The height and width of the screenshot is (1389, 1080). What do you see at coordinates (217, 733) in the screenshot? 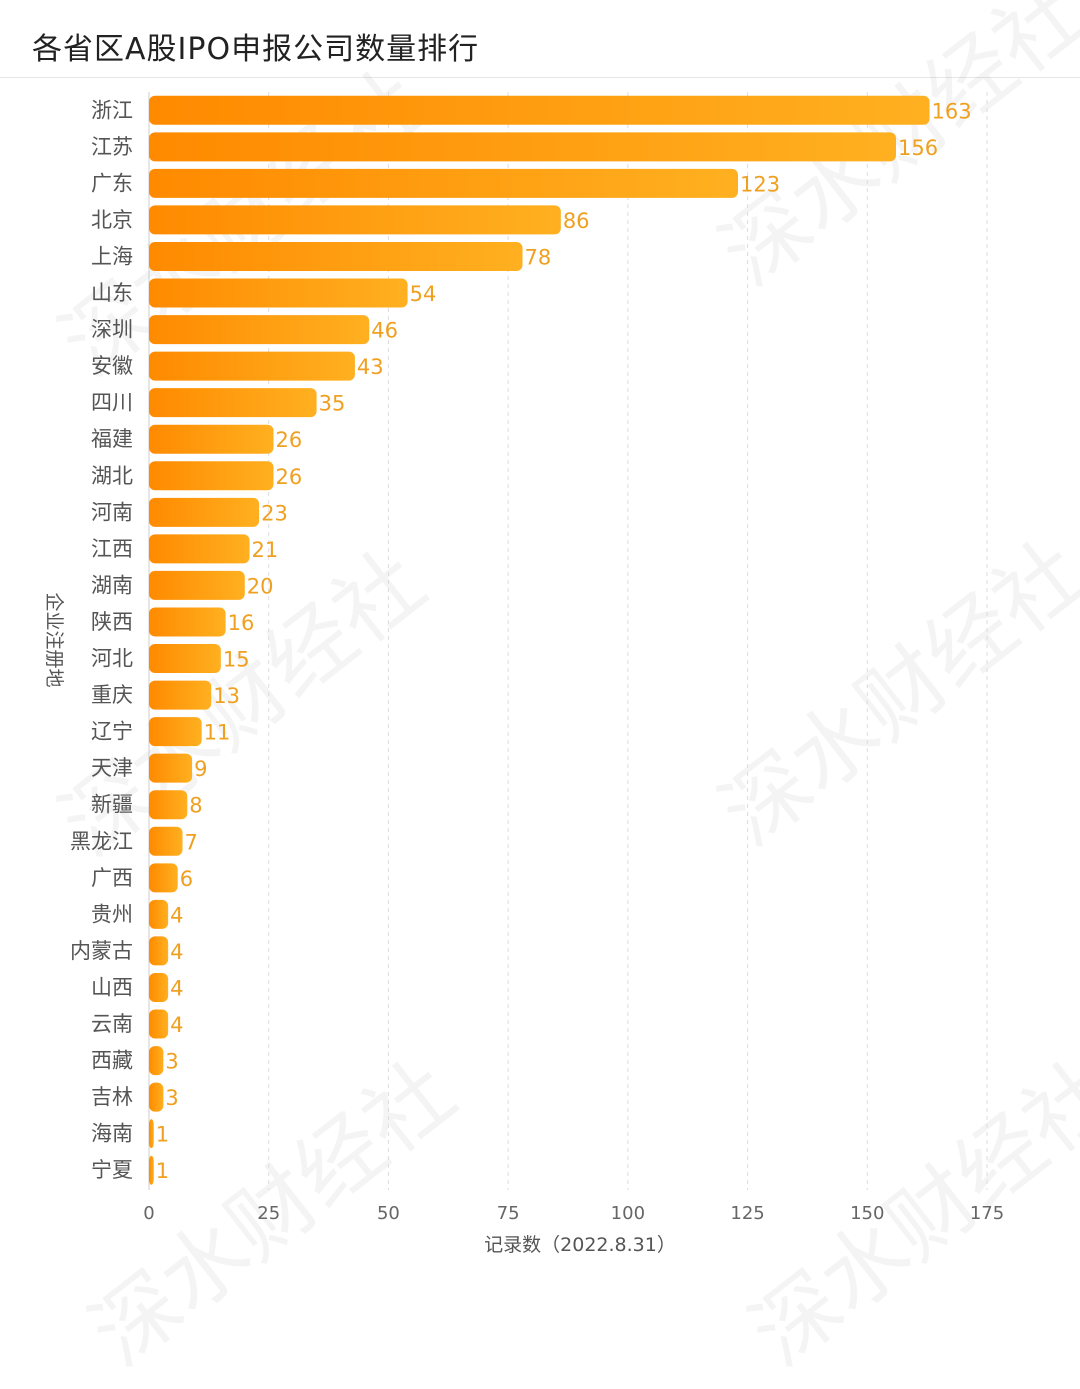
I see `data-label: 11` at bounding box center [217, 733].